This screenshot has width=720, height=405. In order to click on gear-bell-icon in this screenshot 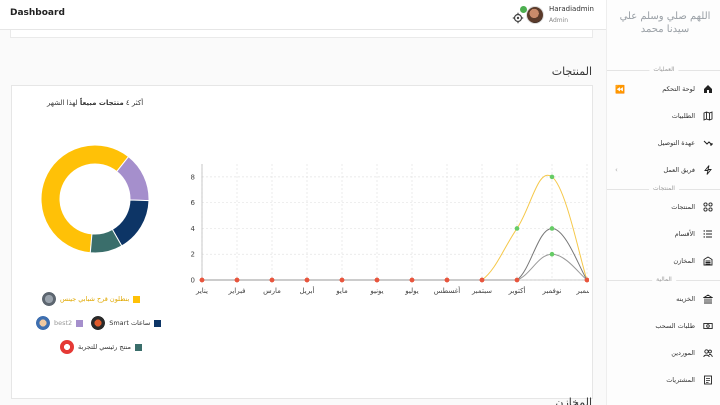, I will do `click(518, 18)`.